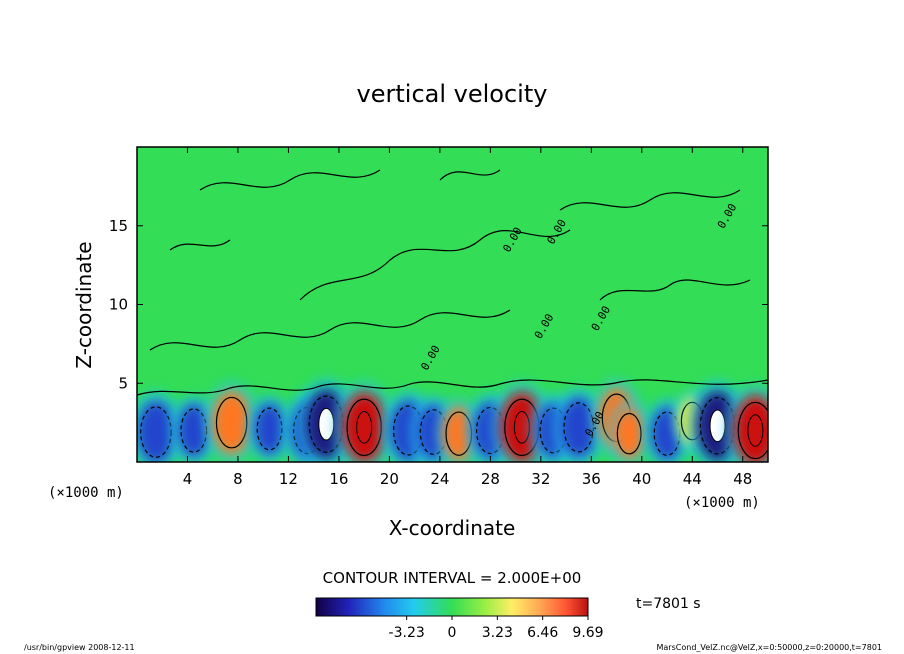  I want to click on chart-title: vertical velocity, so click(452, 94).